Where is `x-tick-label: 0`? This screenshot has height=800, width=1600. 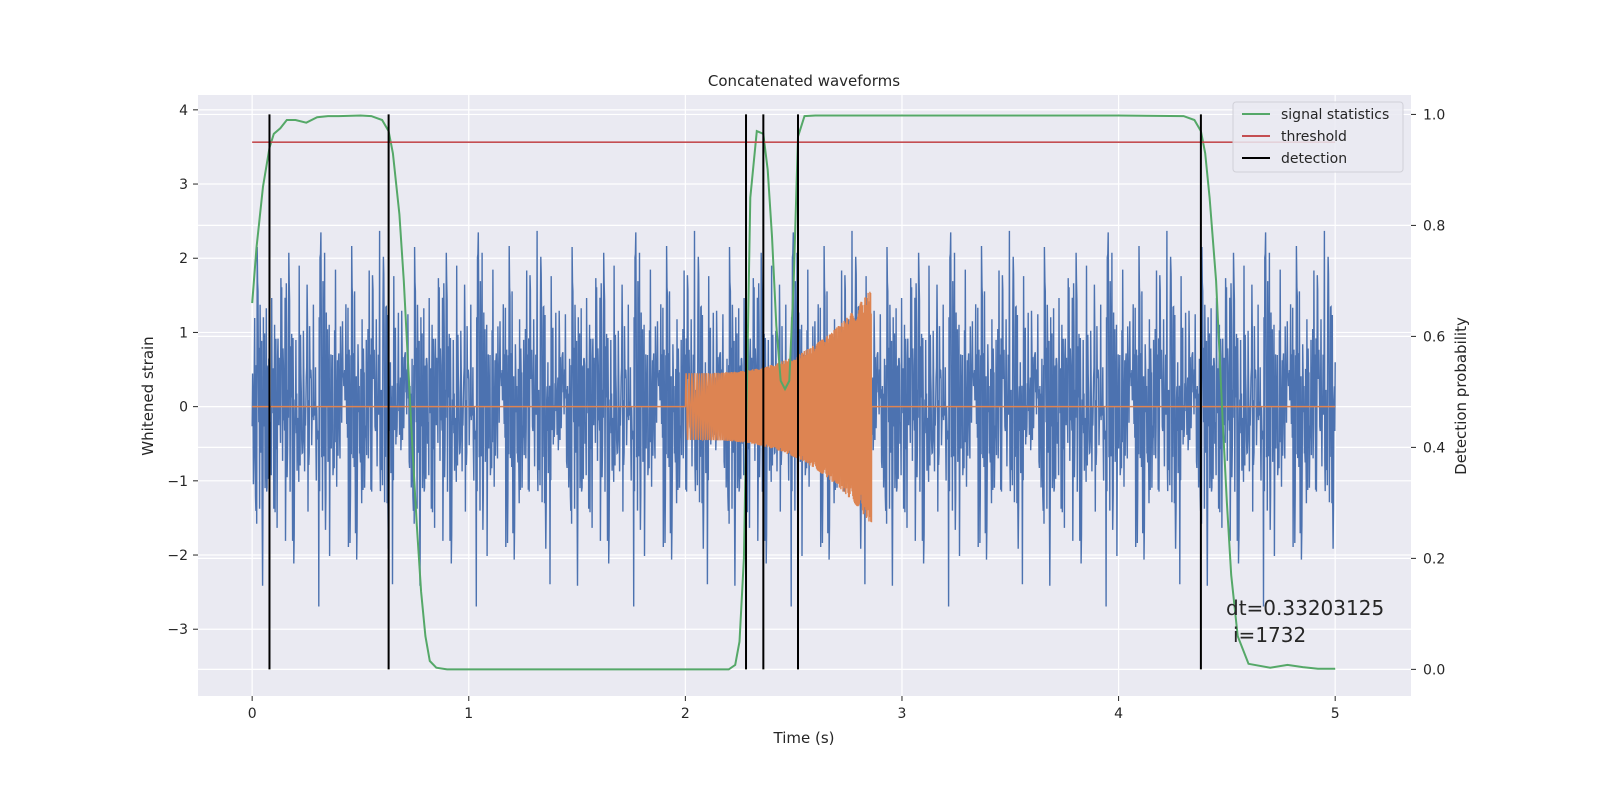 x-tick-label: 0 is located at coordinates (252, 714).